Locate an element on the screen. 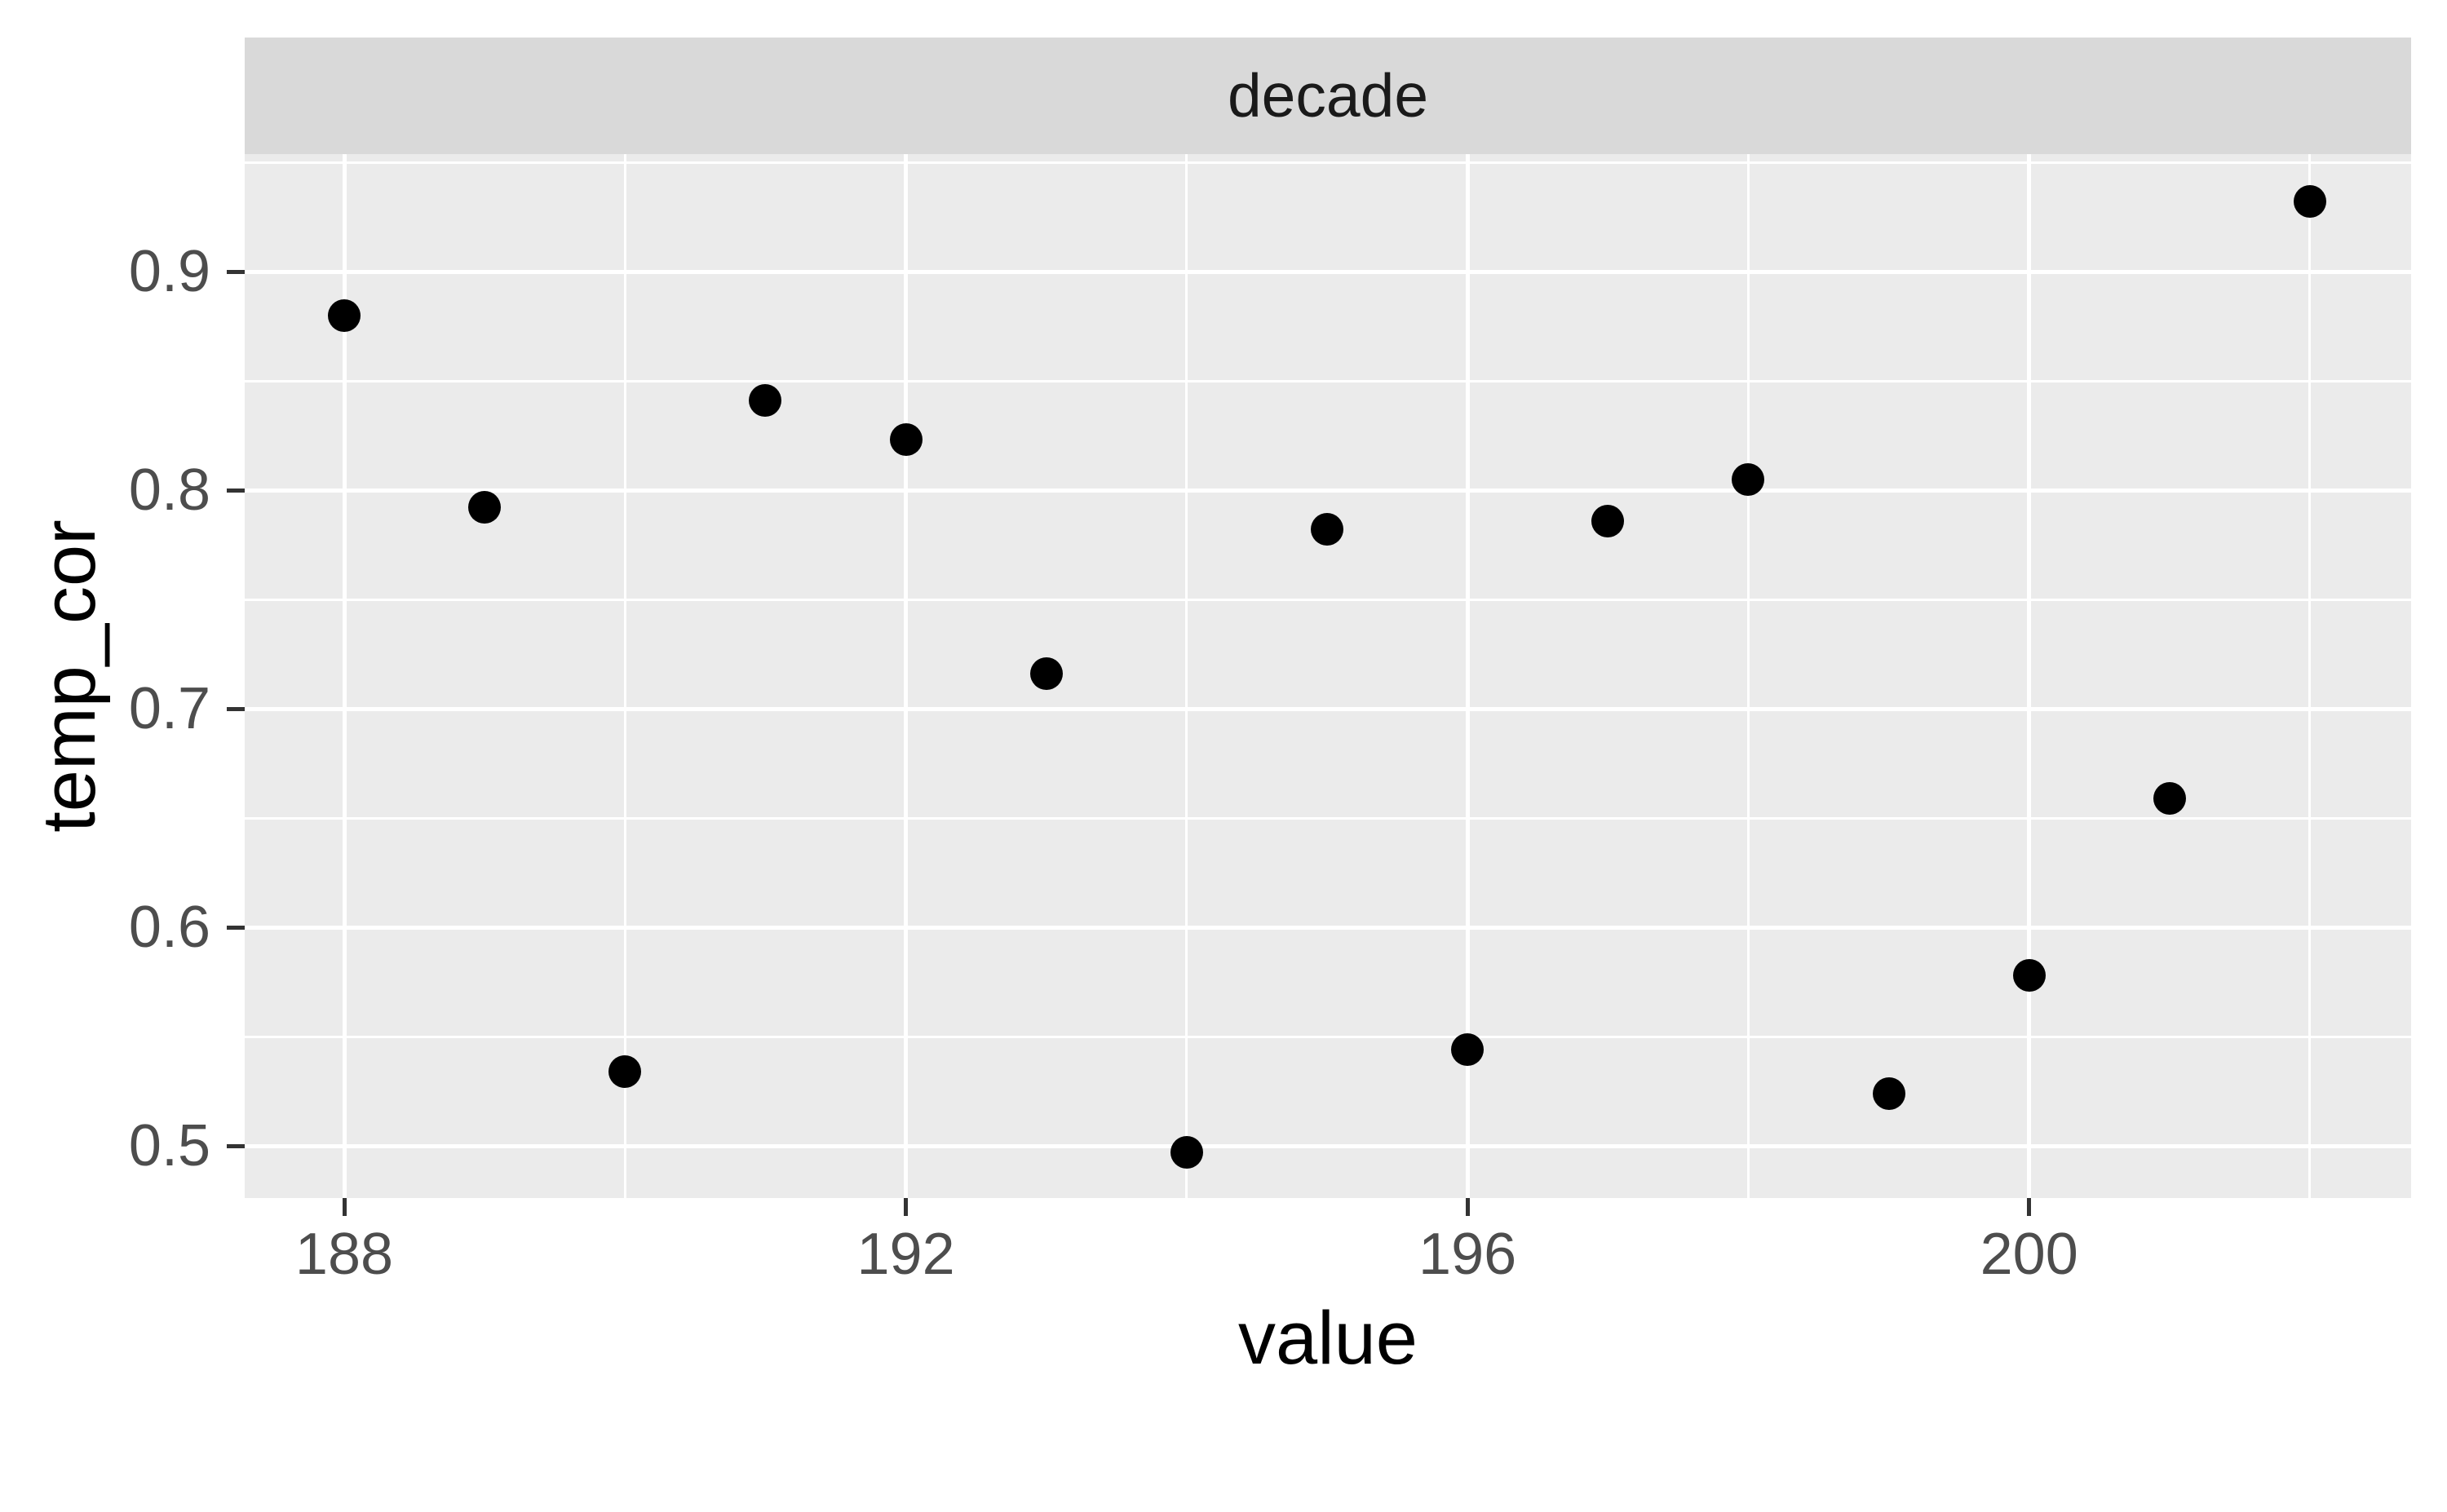  facet-strip-label: decade is located at coordinates (1328, 95).